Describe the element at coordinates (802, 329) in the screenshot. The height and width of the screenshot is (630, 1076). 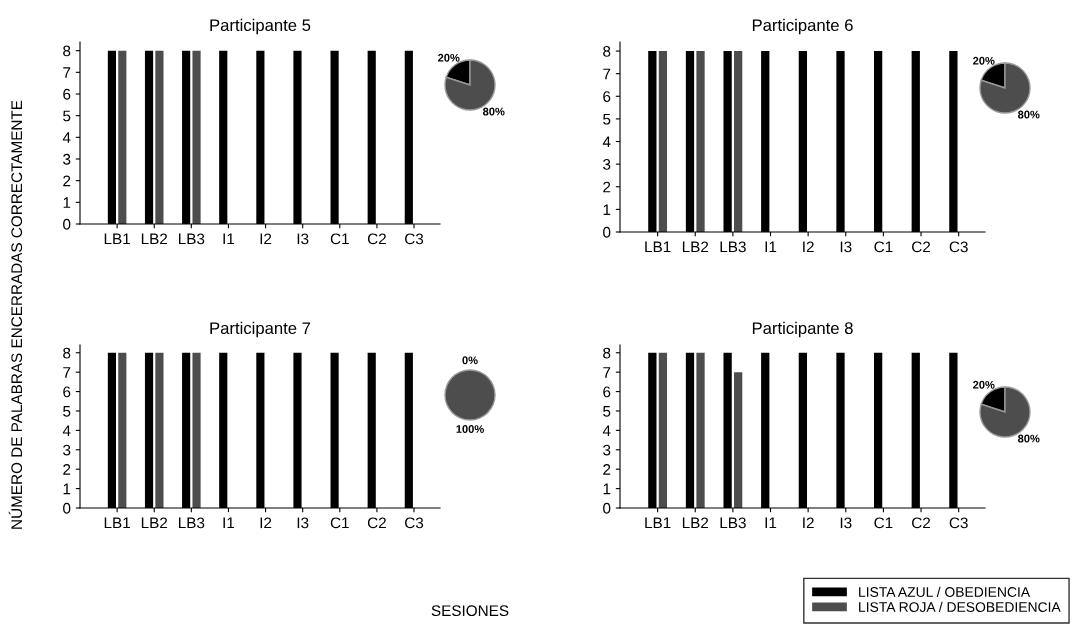
I see `chart-title: Participante 8` at that location.